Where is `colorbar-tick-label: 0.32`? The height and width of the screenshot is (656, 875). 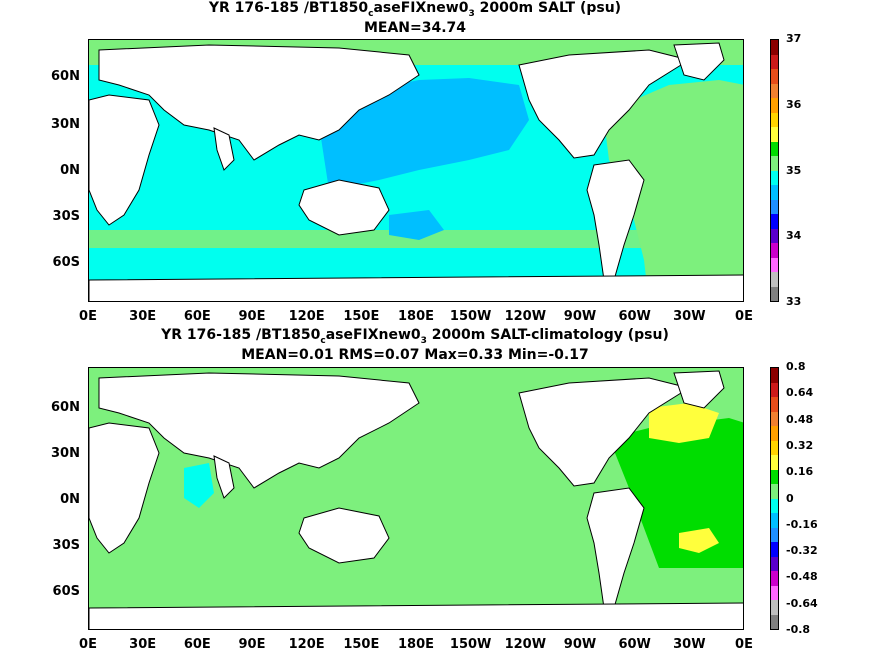
colorbar-tick-label: 0.32 is located at coordinates (800, 445).